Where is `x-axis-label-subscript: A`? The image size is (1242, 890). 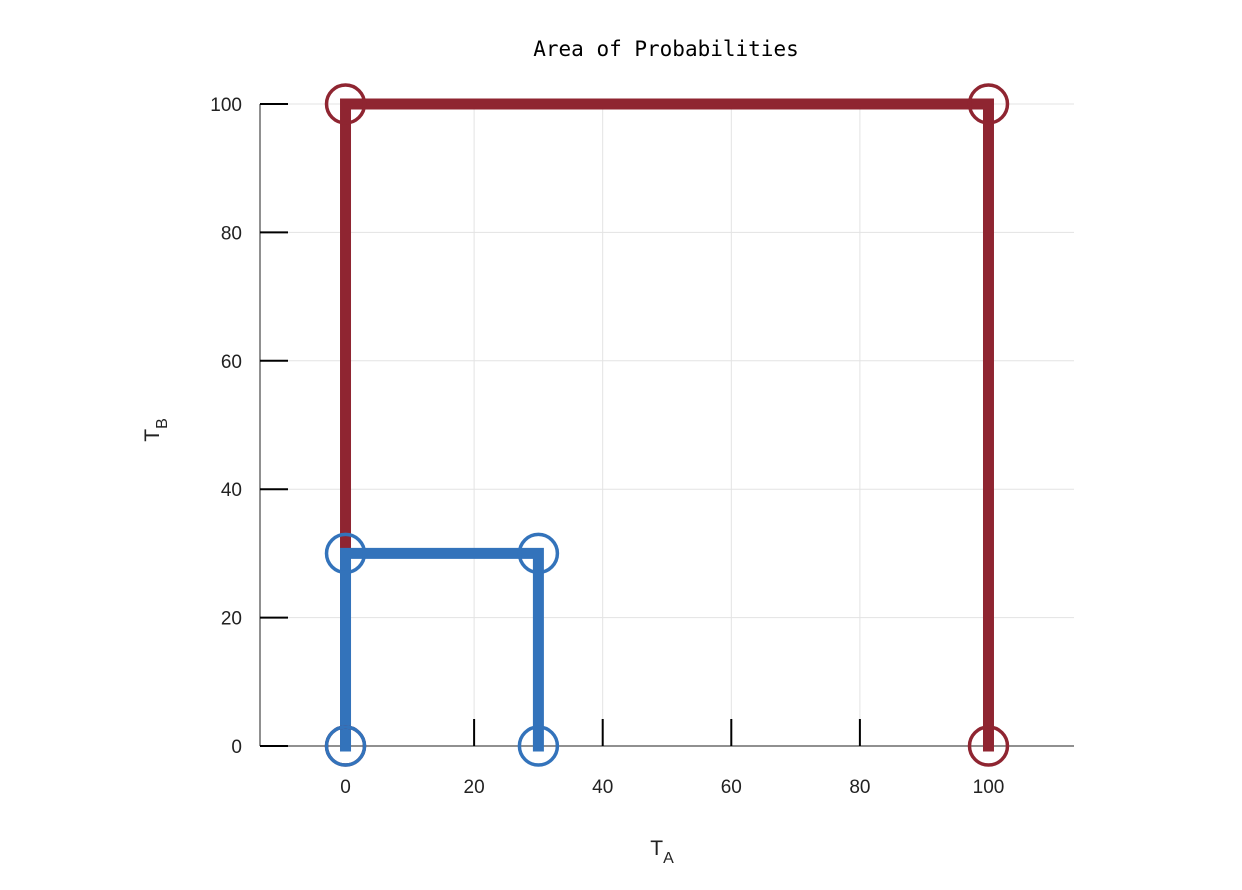 x-axis-label-subscript: A is located at coordinates (668, 858).